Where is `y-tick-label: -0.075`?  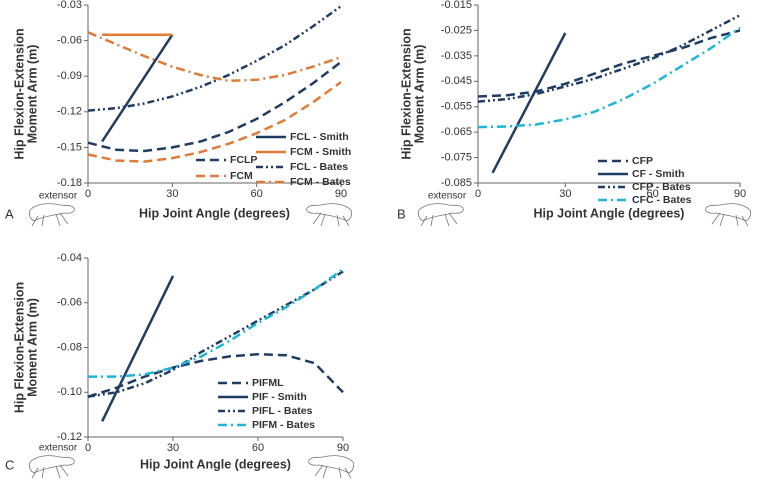 y-tick-label: -0.075 is located at coordinates (456, 157).